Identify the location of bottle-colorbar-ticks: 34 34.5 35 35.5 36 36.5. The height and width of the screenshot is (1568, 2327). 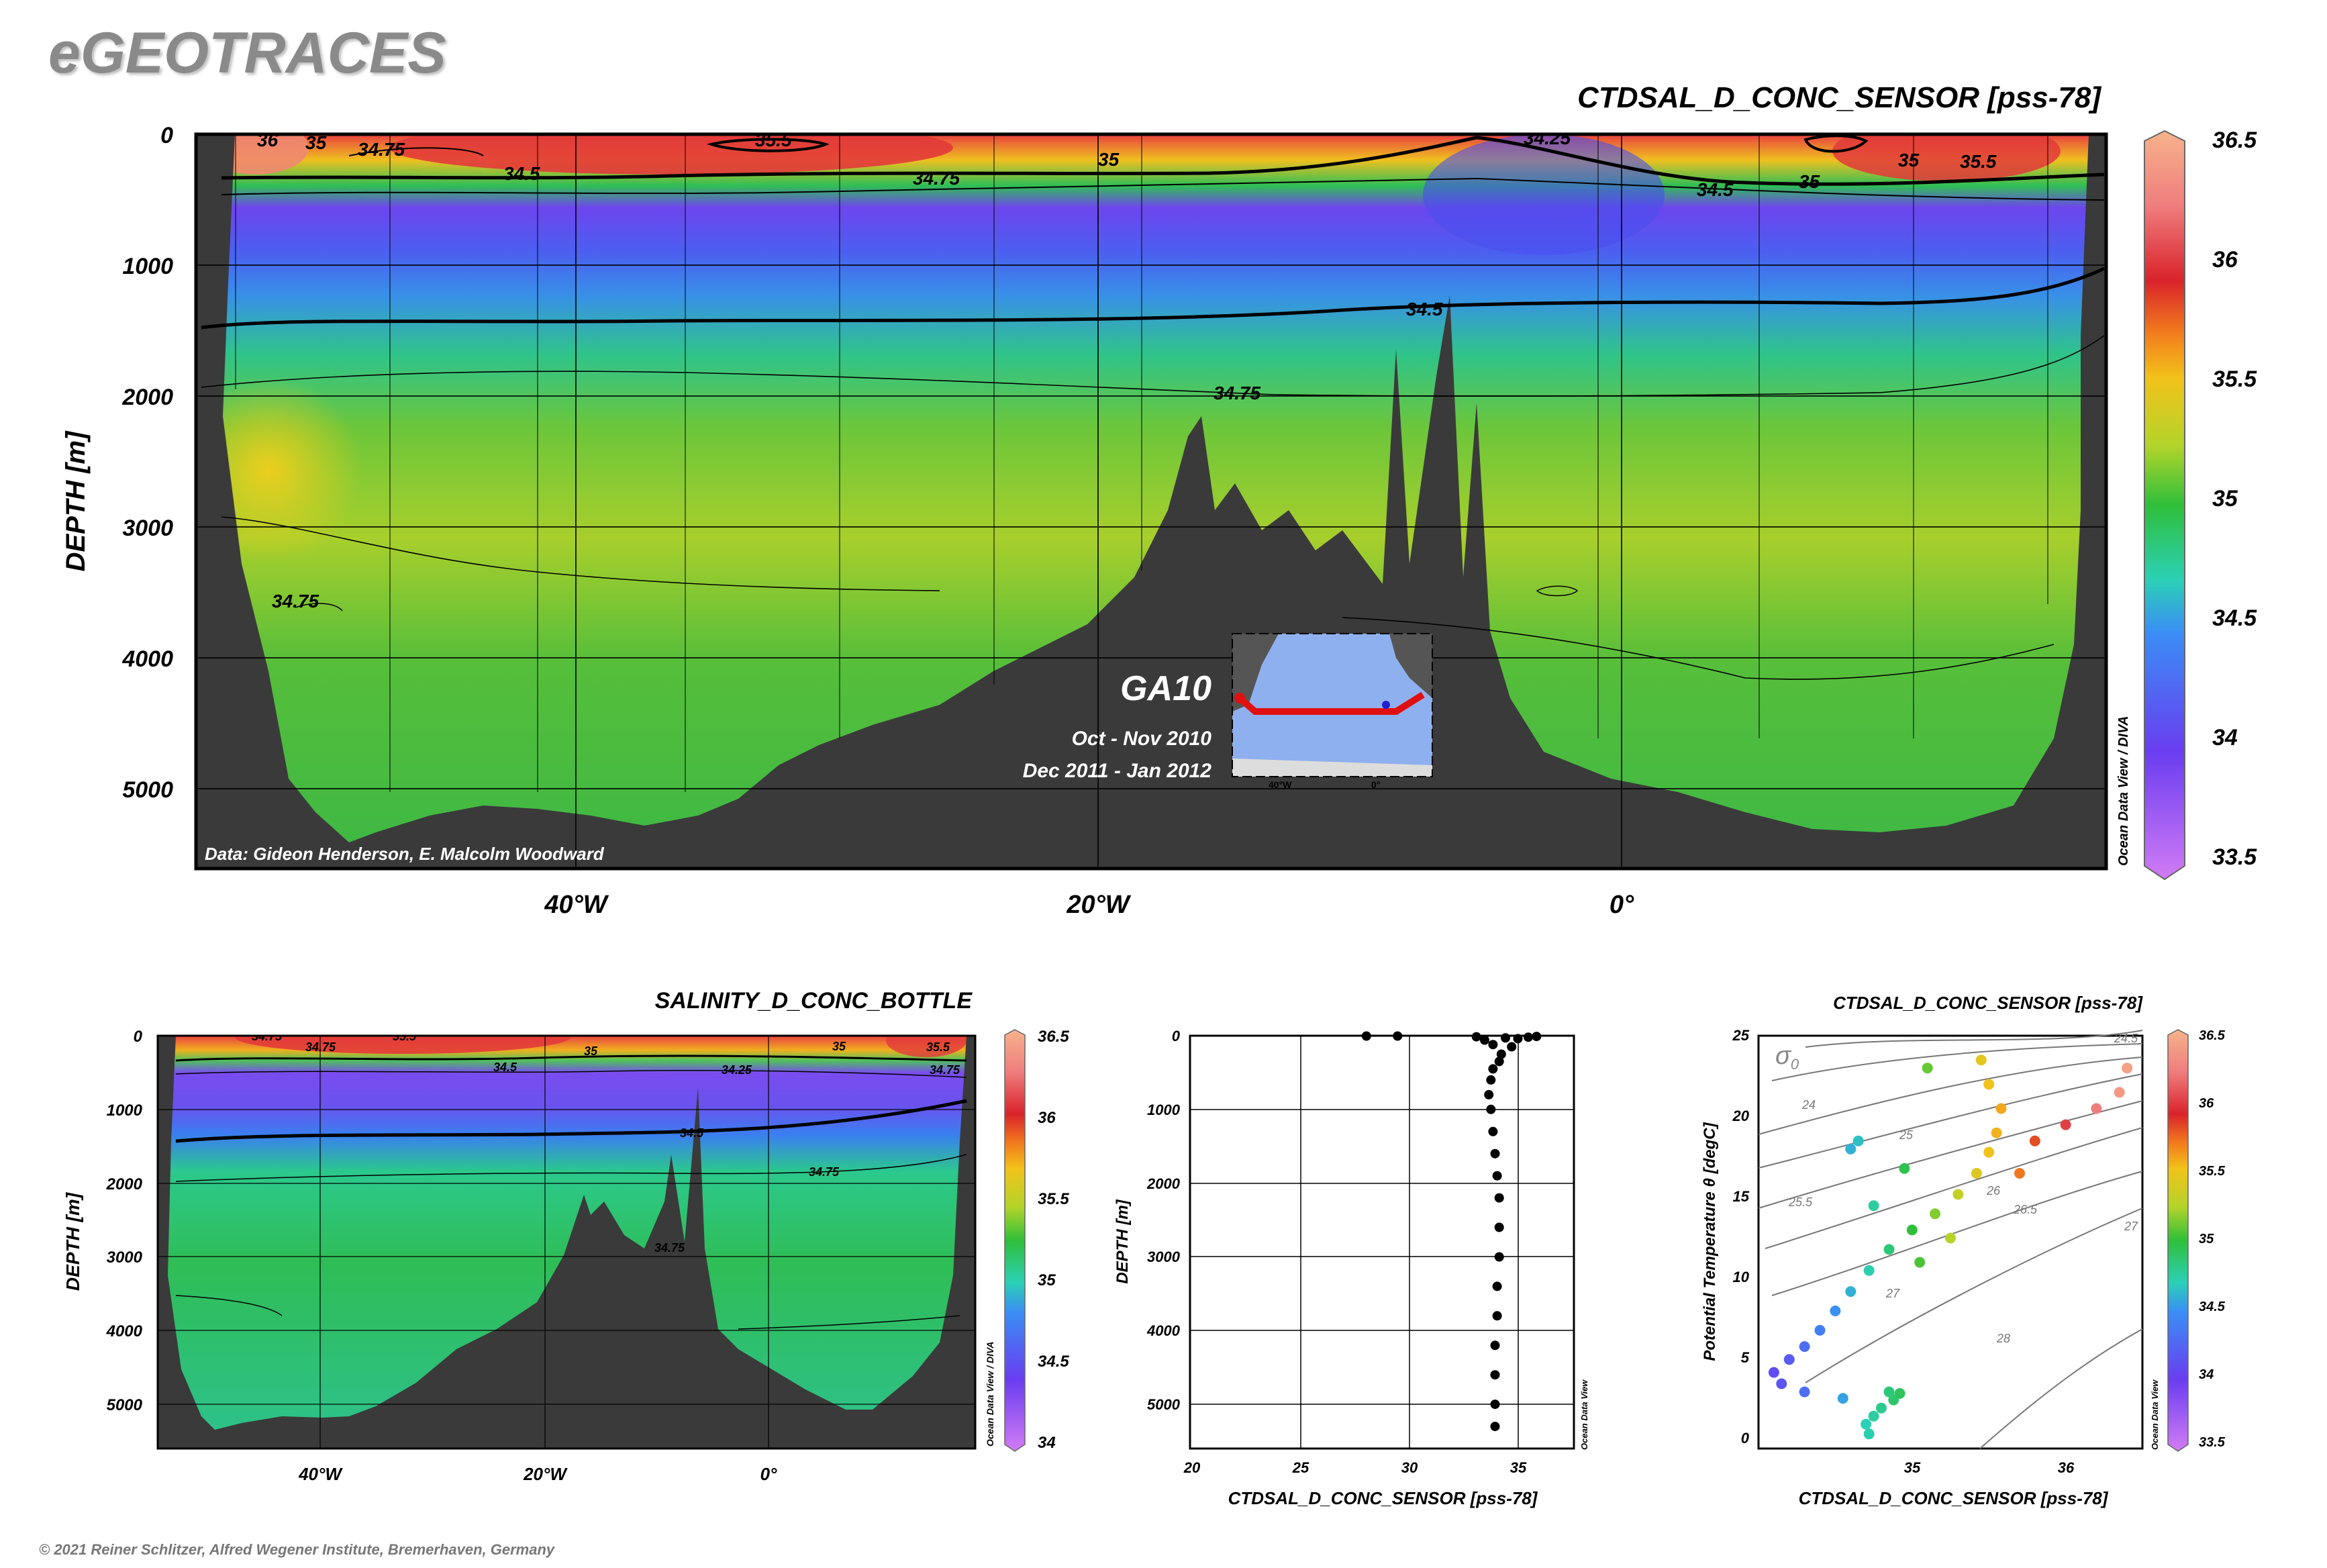
(1053, 1240).